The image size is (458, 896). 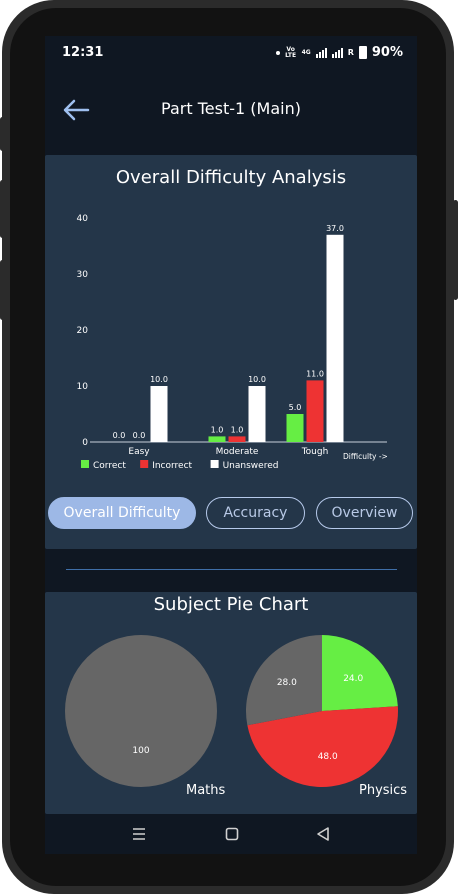 I want to click on battery-percent: 90%, so click(x=387, y=52).